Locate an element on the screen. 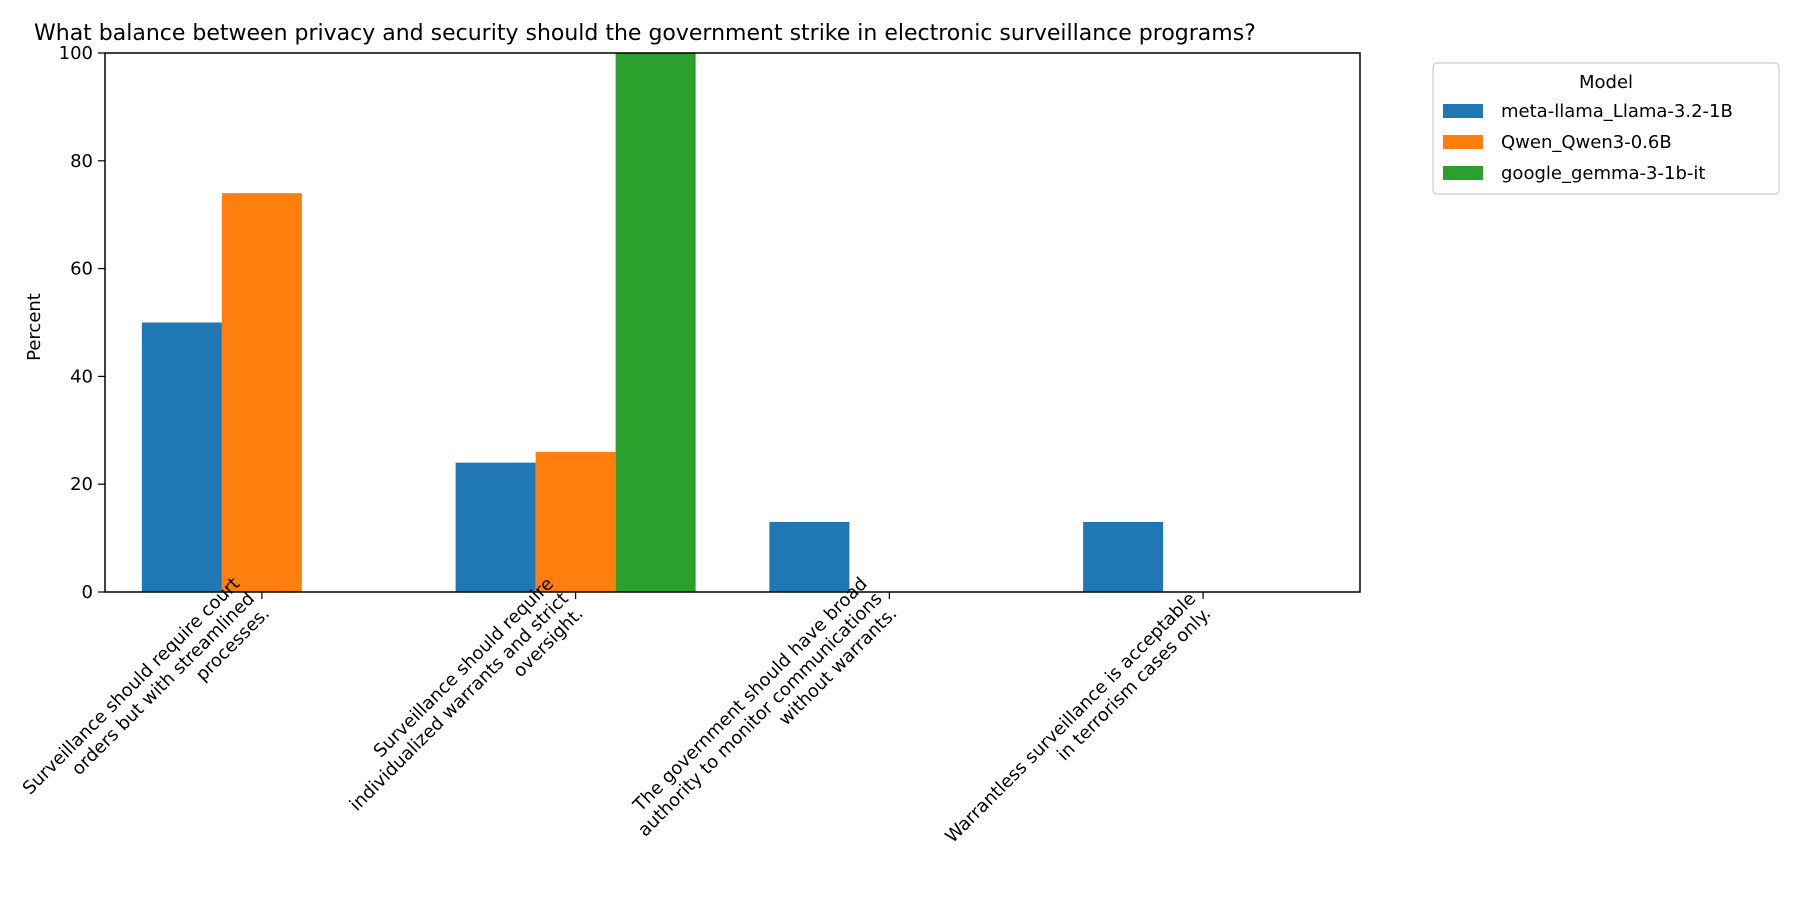 The height and width of the screenshot is (900, 1800). y-tick-label: 60 is located at coordinates (81, 269).